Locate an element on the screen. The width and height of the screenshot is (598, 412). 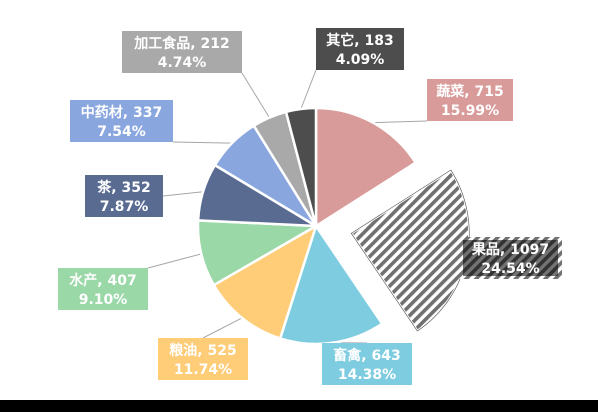
data-label-0: 蔬菜, 715 15.99% is located at coordinates (470, 100).